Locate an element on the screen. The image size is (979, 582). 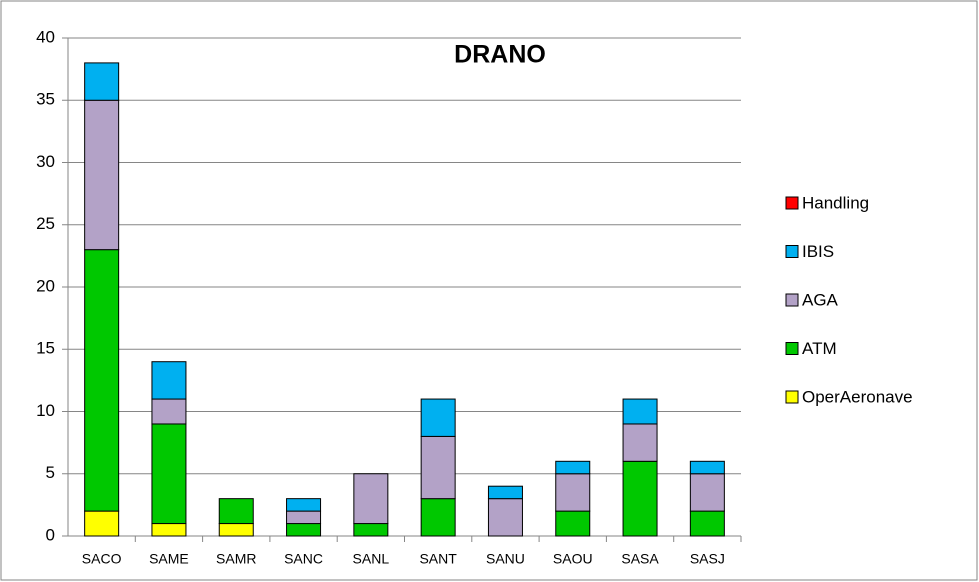
x-tick-label: SAOU is located at coordinates (573, 559).